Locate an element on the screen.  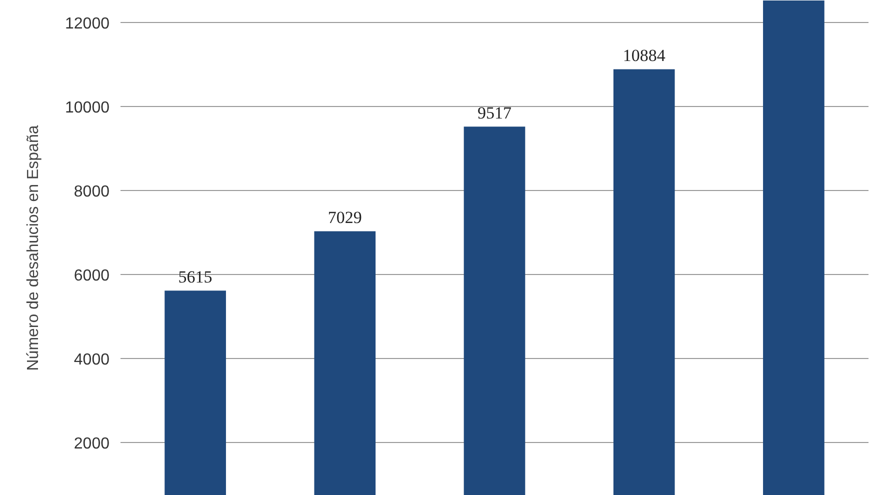
y-axis-title: Número de desahucios en España is located at coordinates (33, 248).